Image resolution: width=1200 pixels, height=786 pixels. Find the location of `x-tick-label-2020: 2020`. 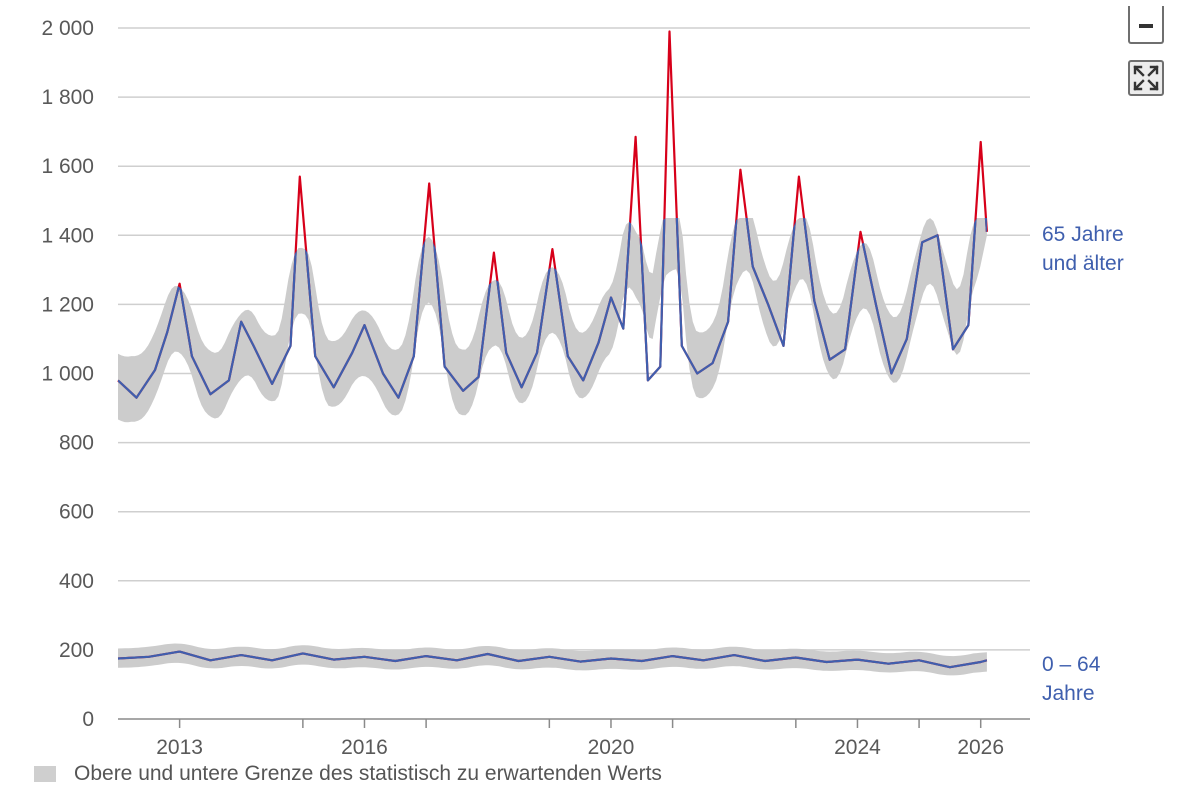

x-tick-label-2020: 2020 is located at coordinates (611, 747).